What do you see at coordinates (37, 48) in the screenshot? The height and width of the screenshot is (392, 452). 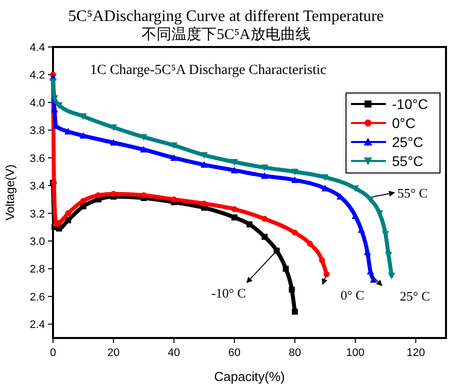 I see `y-tick-label: 4.4` at bounding box center [37, 48].